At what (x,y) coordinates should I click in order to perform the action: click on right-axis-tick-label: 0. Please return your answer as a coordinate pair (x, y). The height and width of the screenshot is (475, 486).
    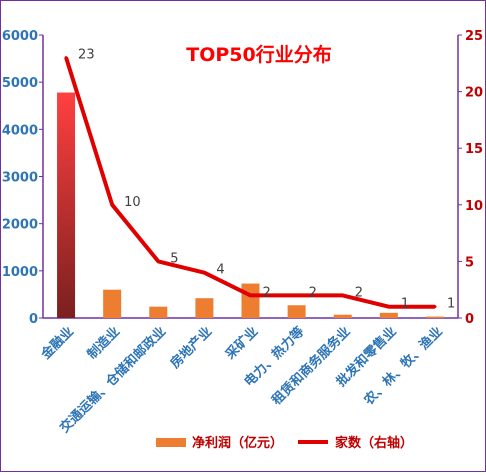
    Looking at the image, I should click on (469, 319).